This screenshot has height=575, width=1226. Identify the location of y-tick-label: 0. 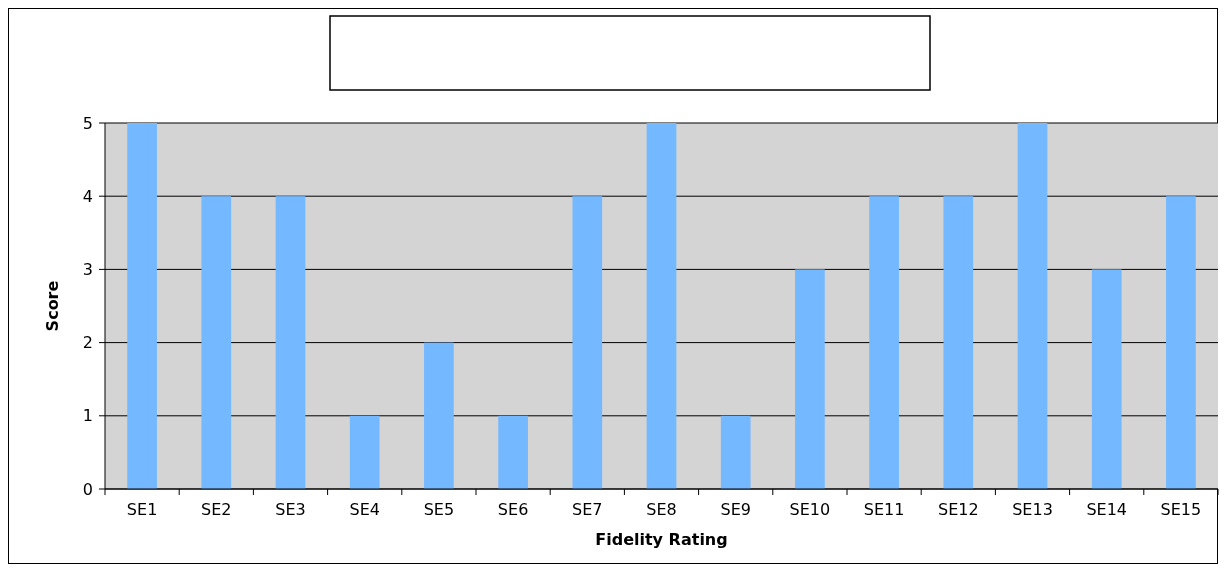
(87, 489).